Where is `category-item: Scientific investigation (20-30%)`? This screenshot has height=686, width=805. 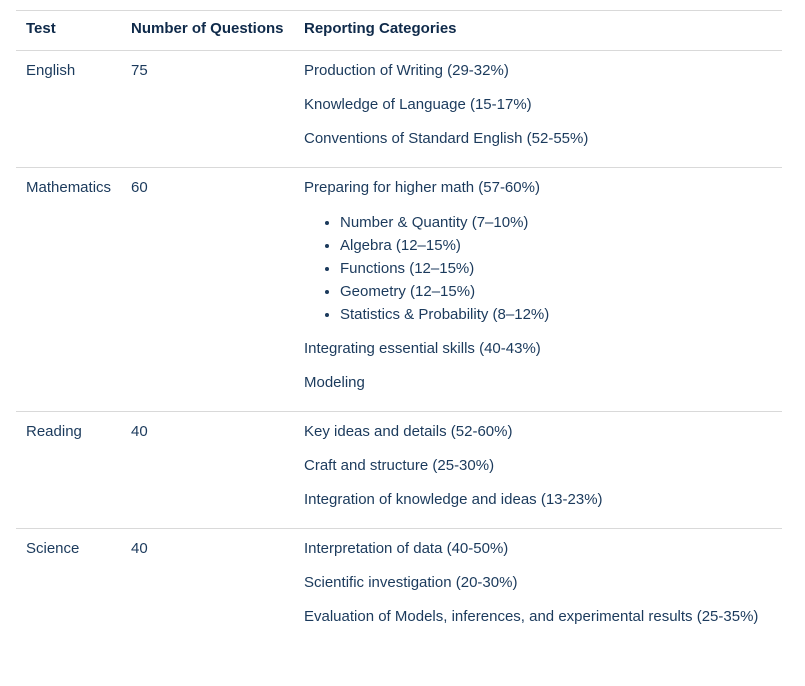
category-item: Scientific investigation (20-30%) is located at coordinates (411, 582).